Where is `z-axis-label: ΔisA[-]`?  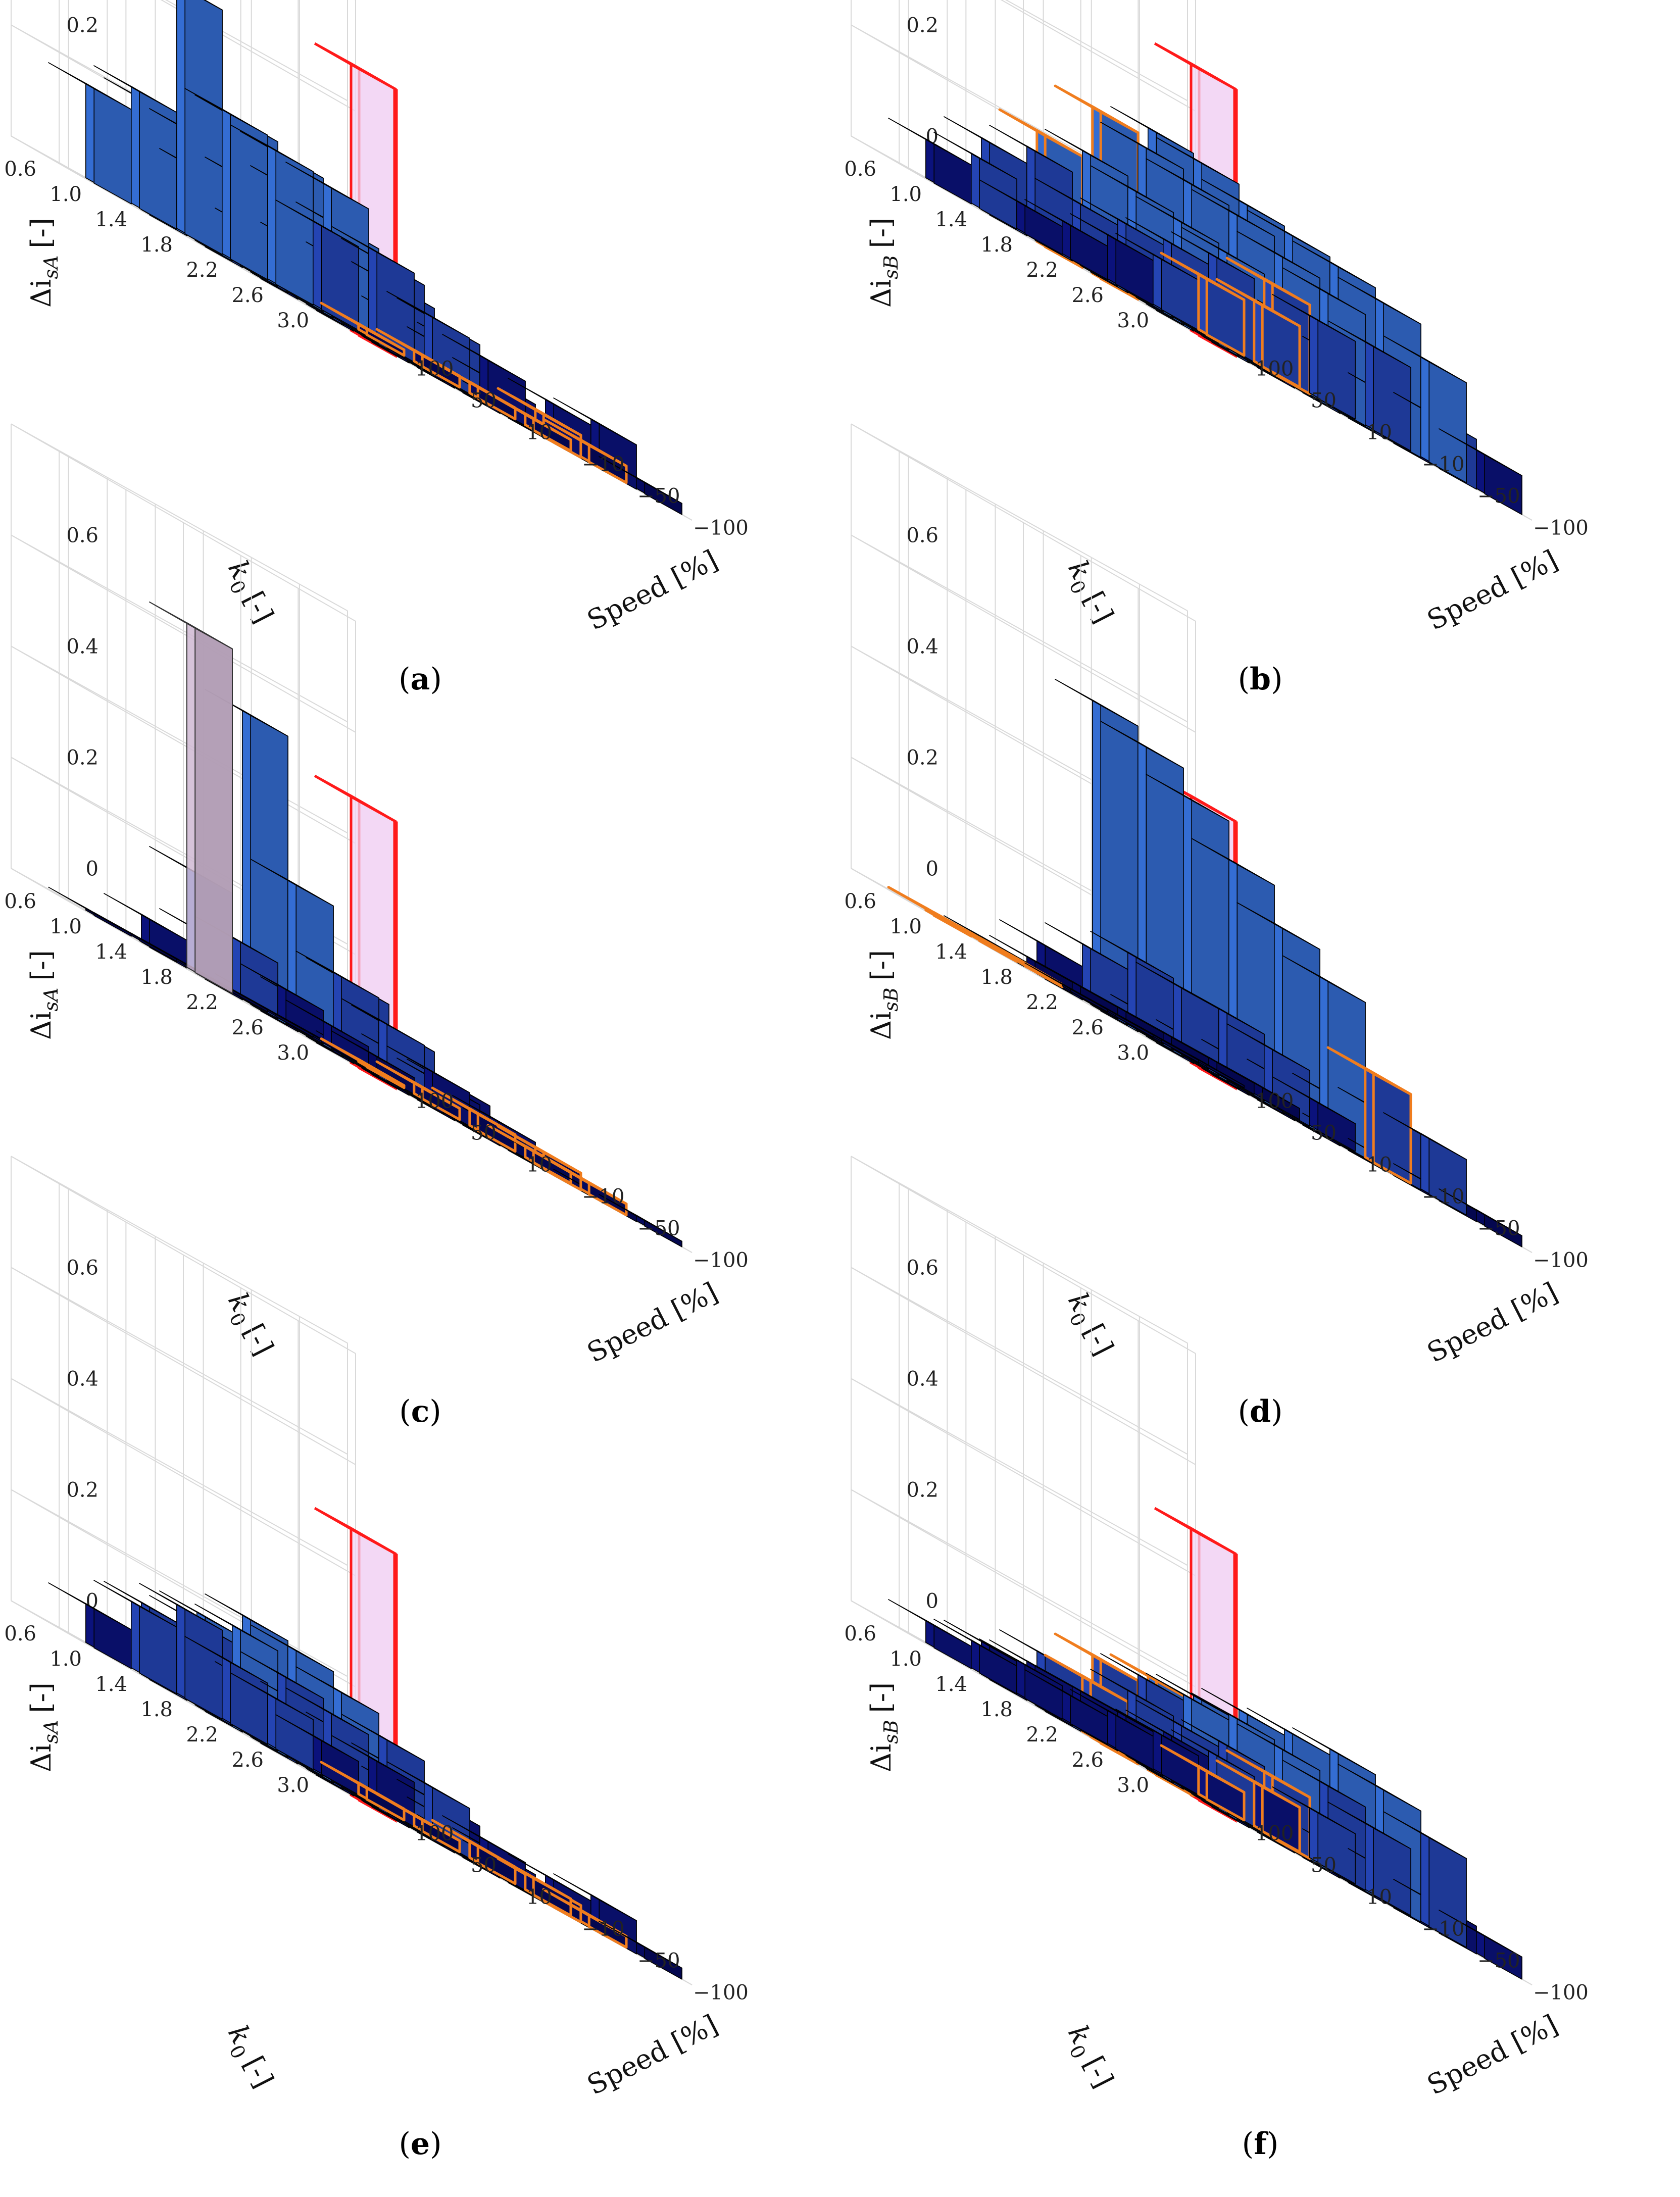
z-axis-label: ΔisA[-] is located at coordinates (43, 995).